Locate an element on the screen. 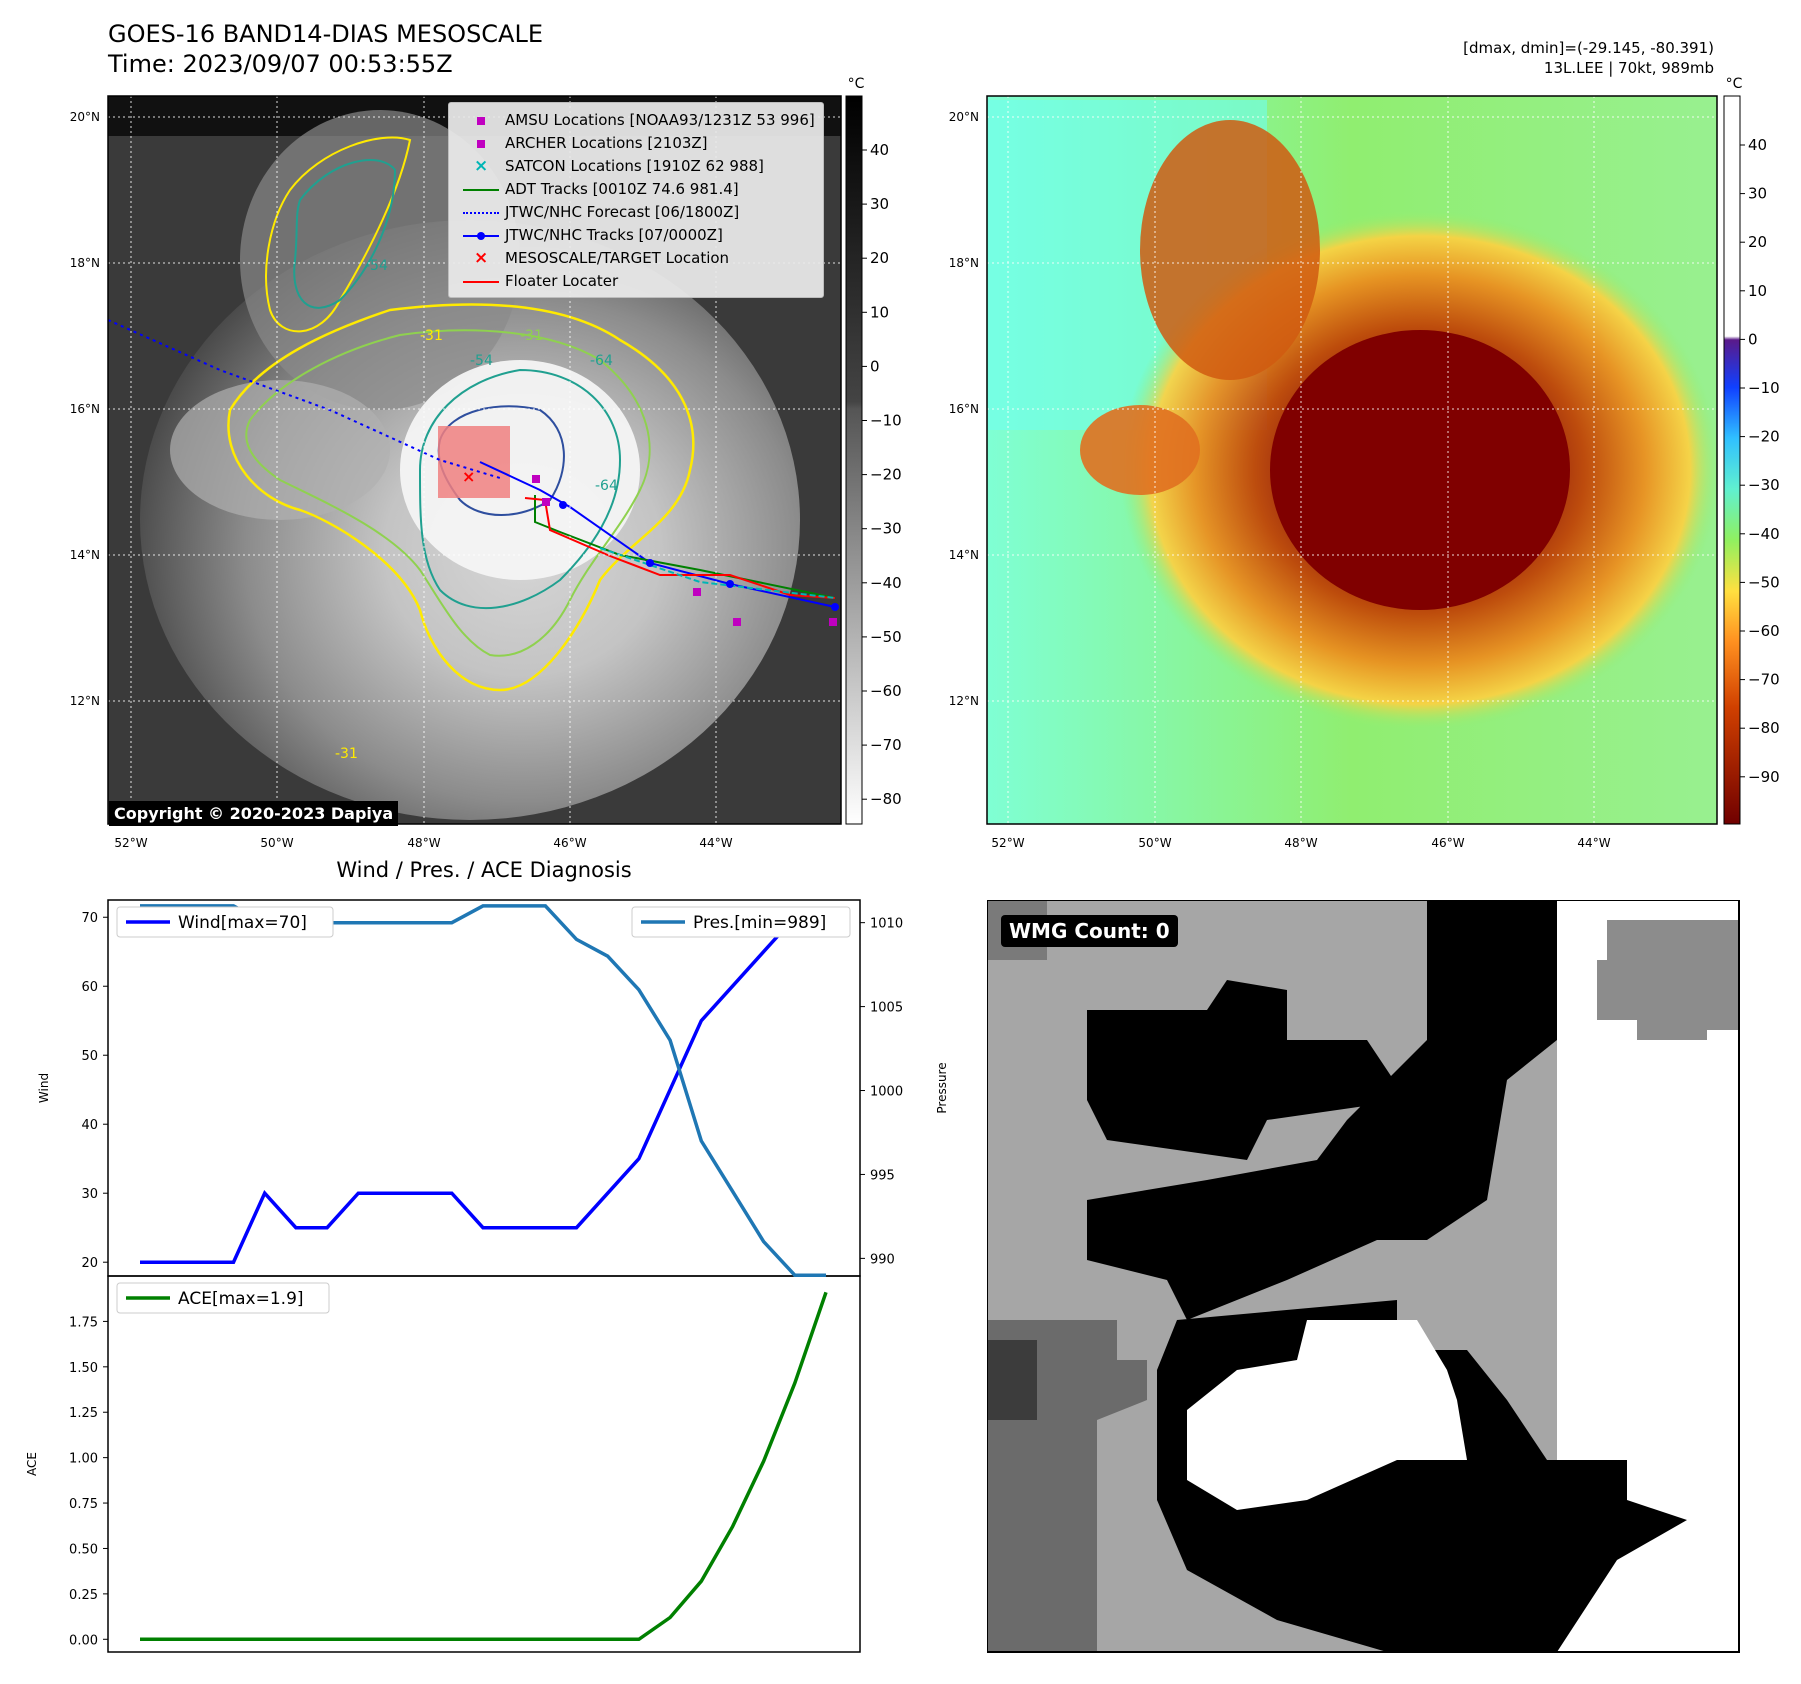  ace-tick-label: 0.25 is located at coordinates (83, 1595).